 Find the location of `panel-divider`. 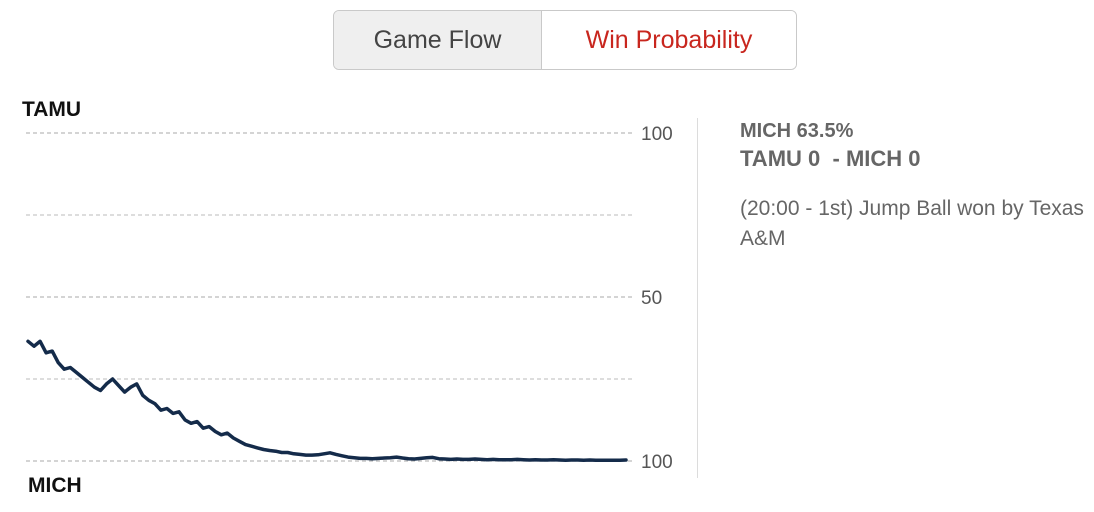

panel-divider is located at coordinates (697, 298).